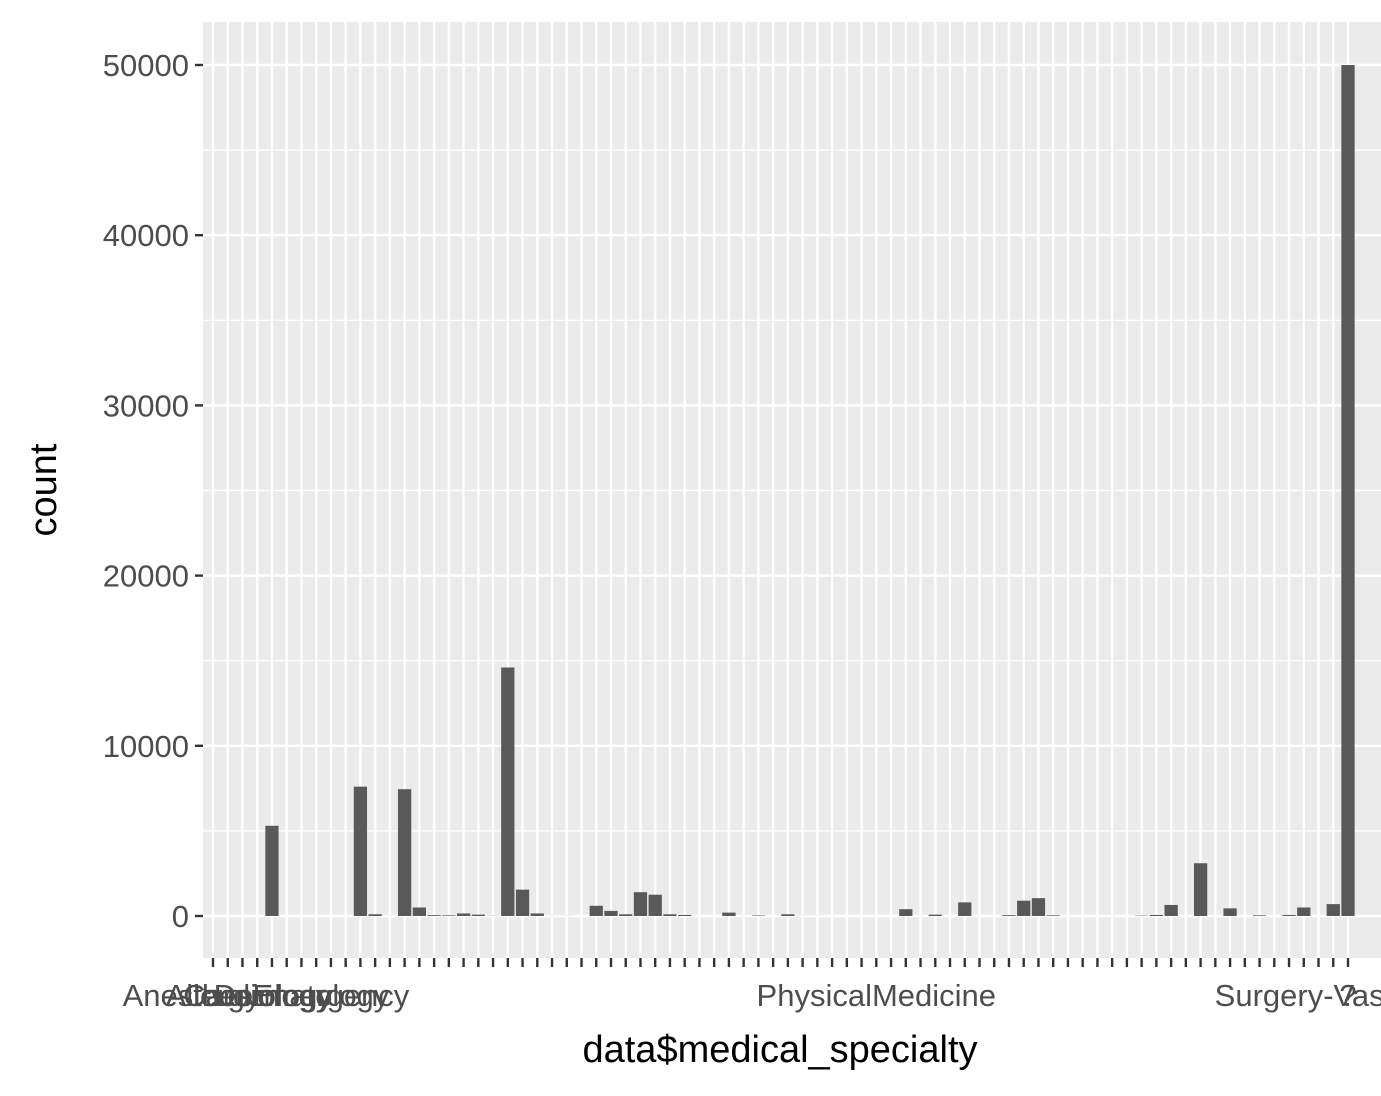  I want to click on x-tick-label: Allergy, so click(213, 995).